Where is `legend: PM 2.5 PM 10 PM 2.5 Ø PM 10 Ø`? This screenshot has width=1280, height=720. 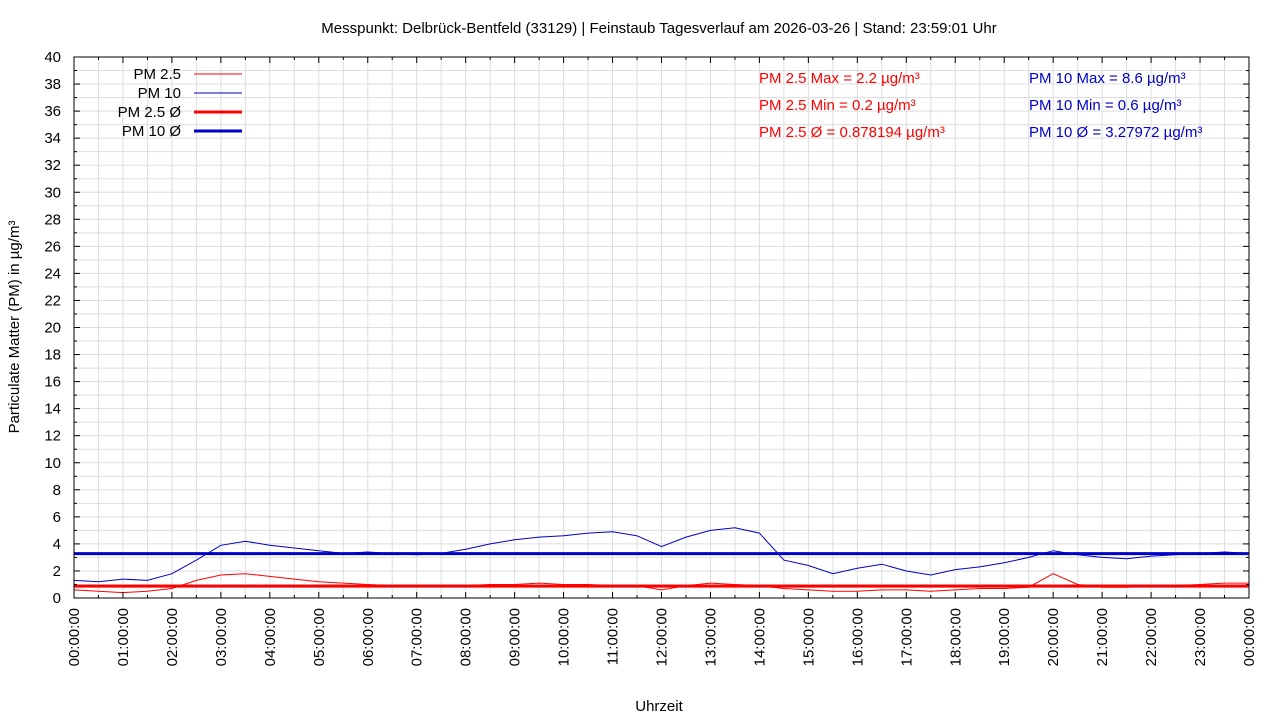
legend: PM 2.5 PM 10 PM 2.5 Ø PM 10 Ø is located at coordinates (180, 103).